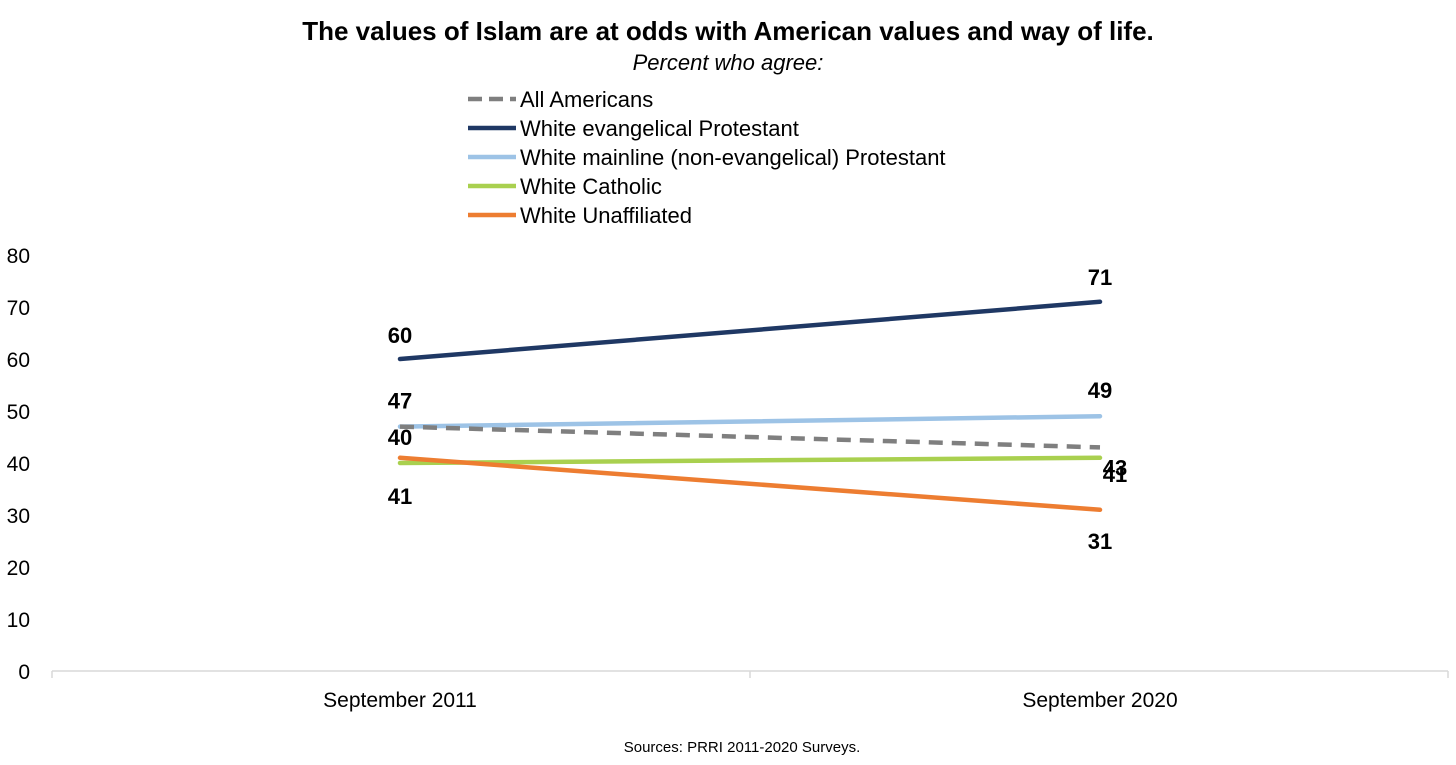 The height and width of the screenshot is (765, 1456). Describe the element at coordinates (18, 360) in the screenshot. I see `y-tick-label: 60` at that location.